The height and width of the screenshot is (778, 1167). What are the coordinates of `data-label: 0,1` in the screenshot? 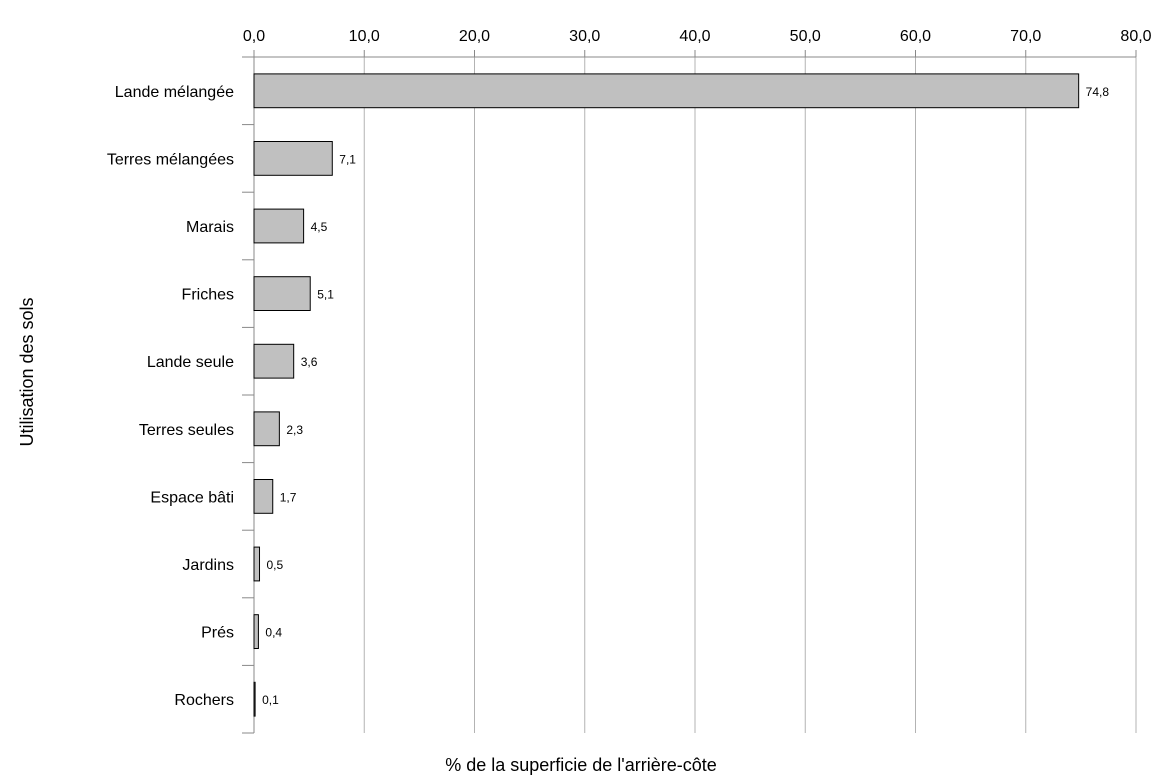 It's located at (270, 700).